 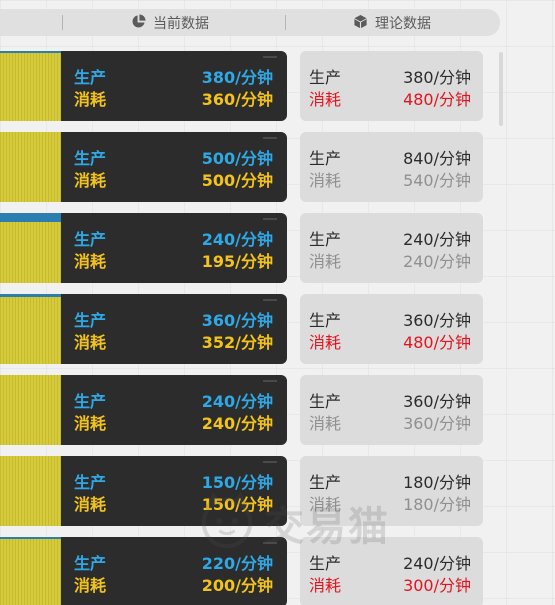 I want to click on theory-consumption-rate: 540/分钟, so click(x=437, y=180).